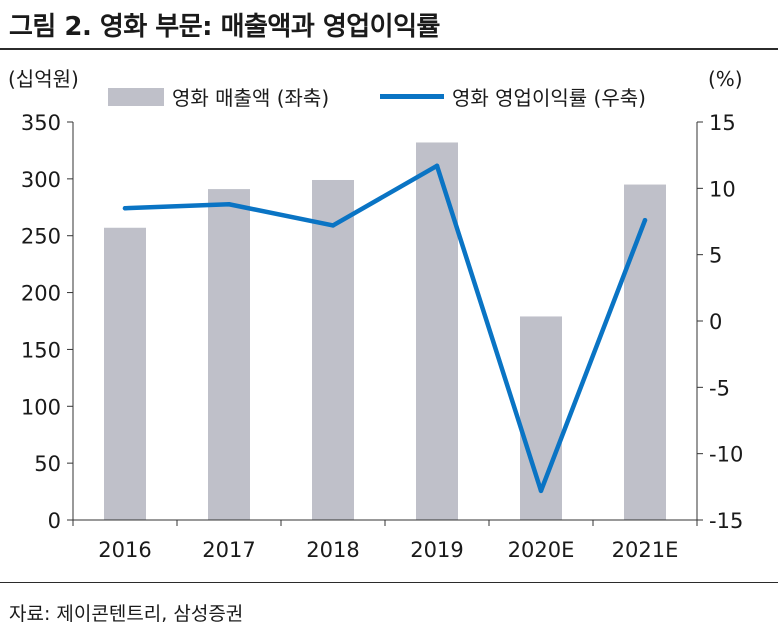  Describe the element at coordinates (229, 354) in the screenshot. I see `bar-2017` at that location.